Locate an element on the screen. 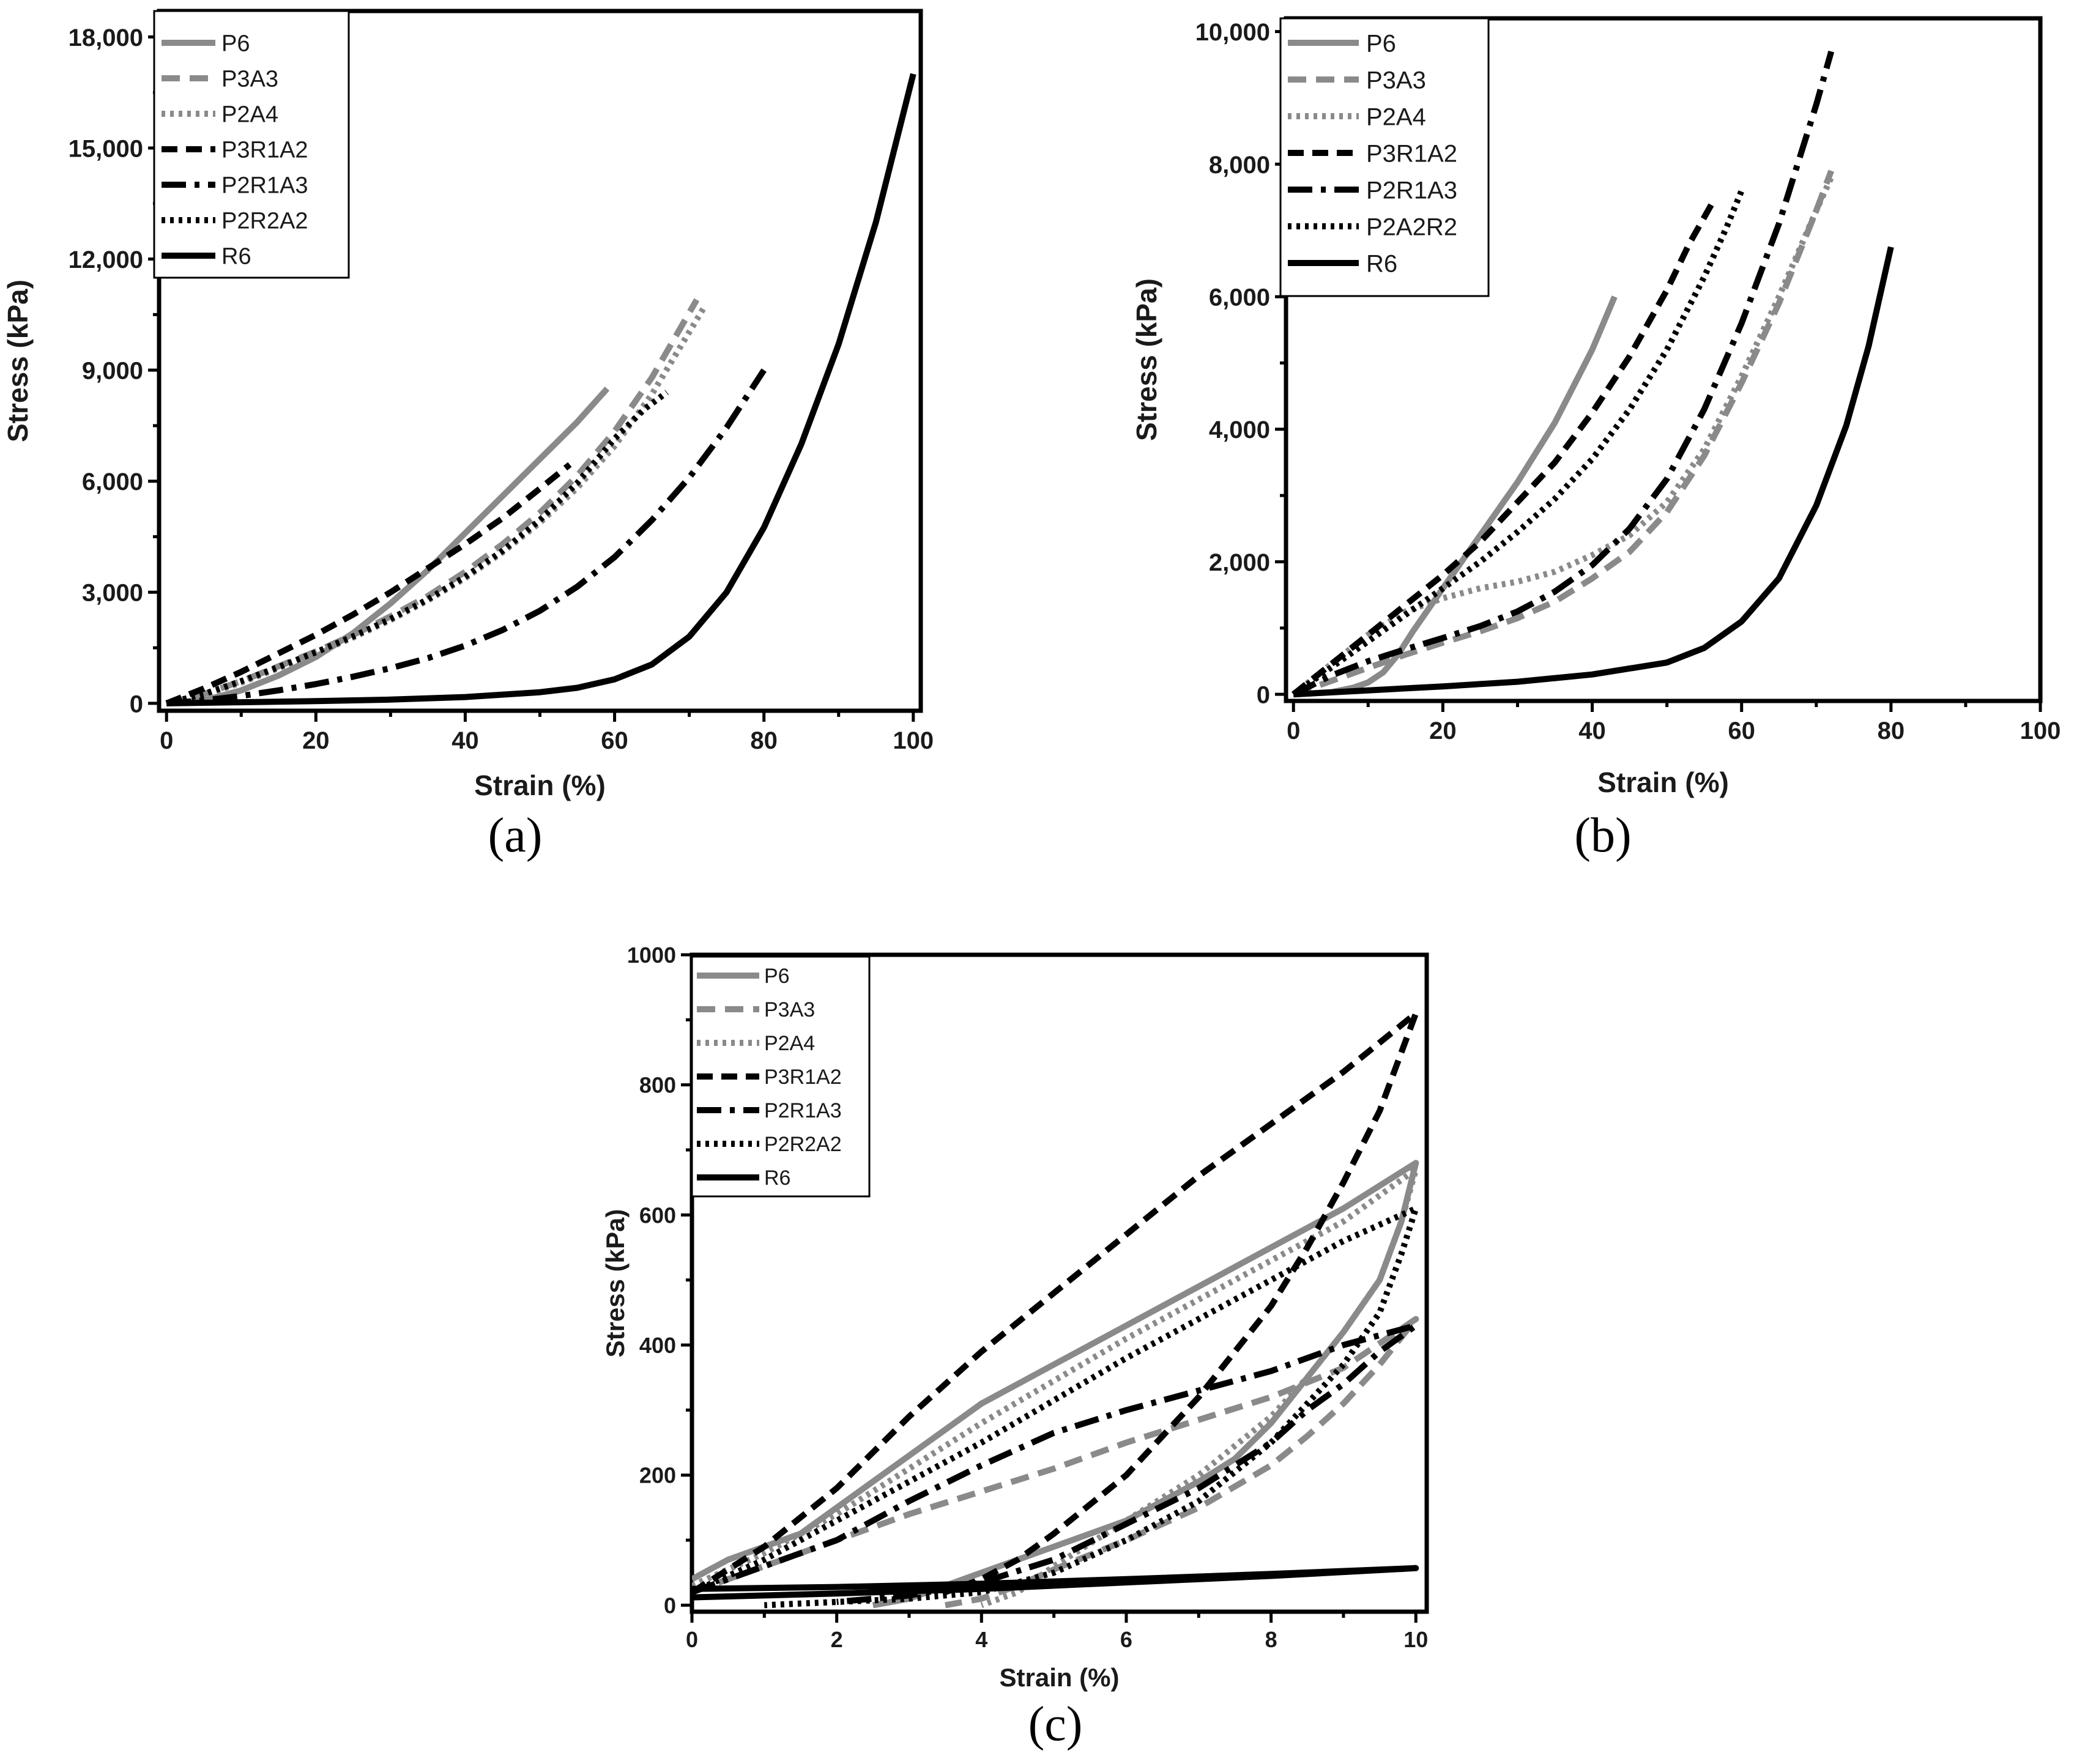  series-p2r2a2-line is located at coordinates (417, 548).